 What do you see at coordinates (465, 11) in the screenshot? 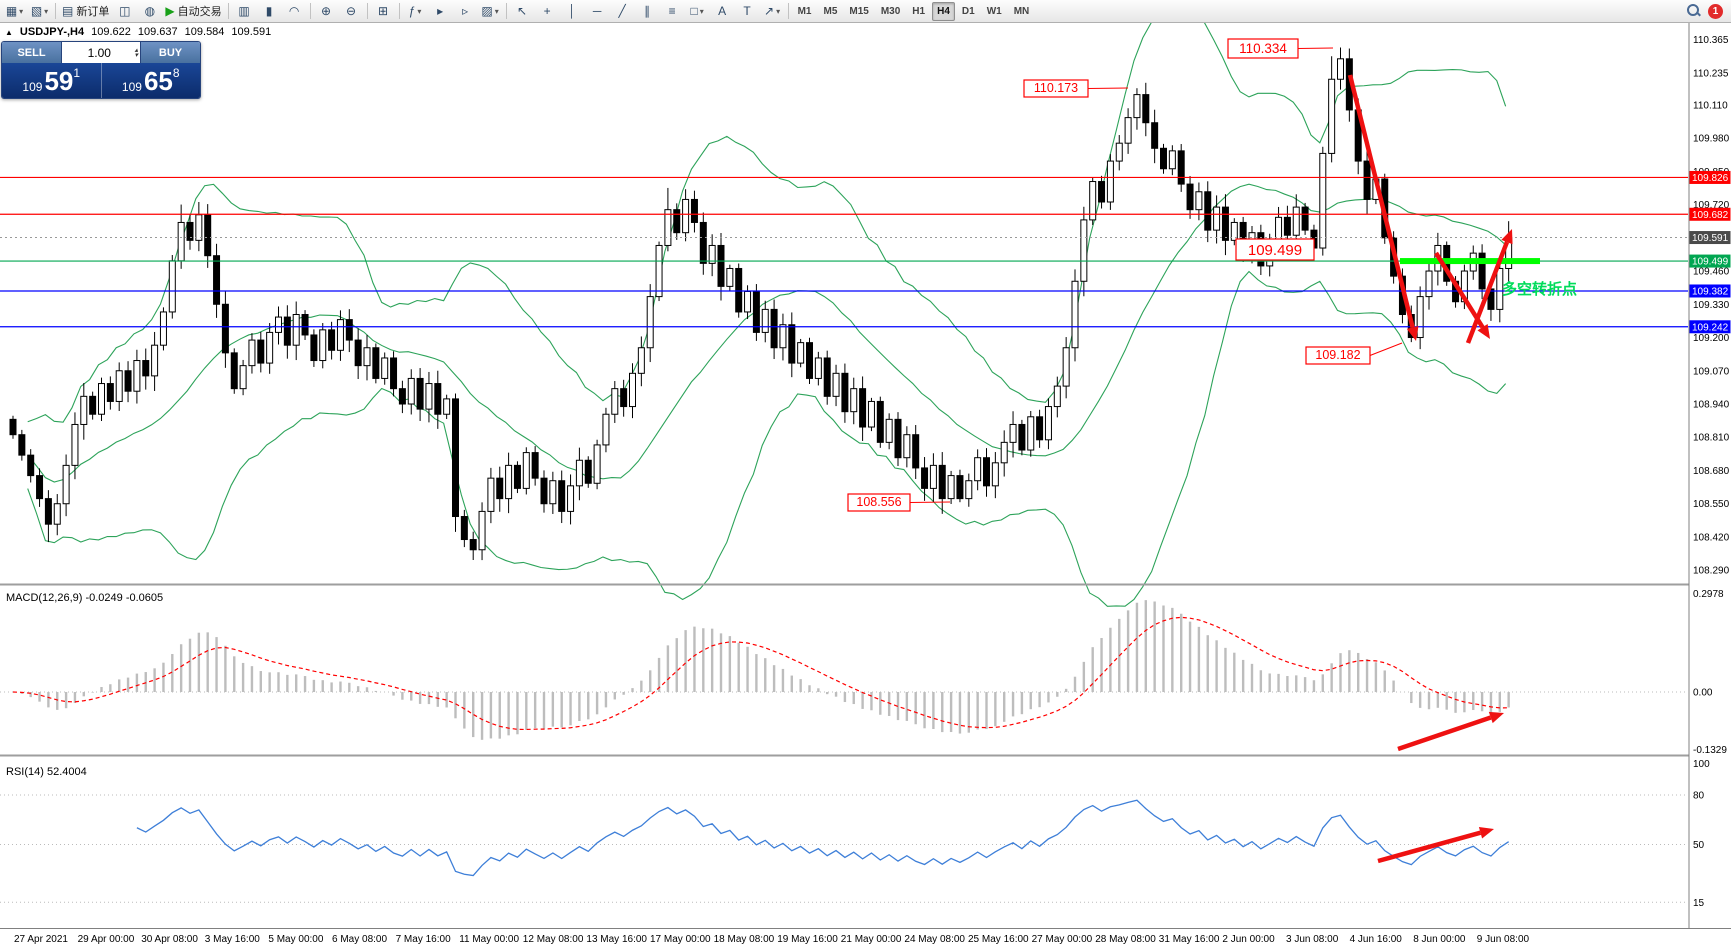
I see `chart-shift-button: ▹` at bounding box center [465, 11].